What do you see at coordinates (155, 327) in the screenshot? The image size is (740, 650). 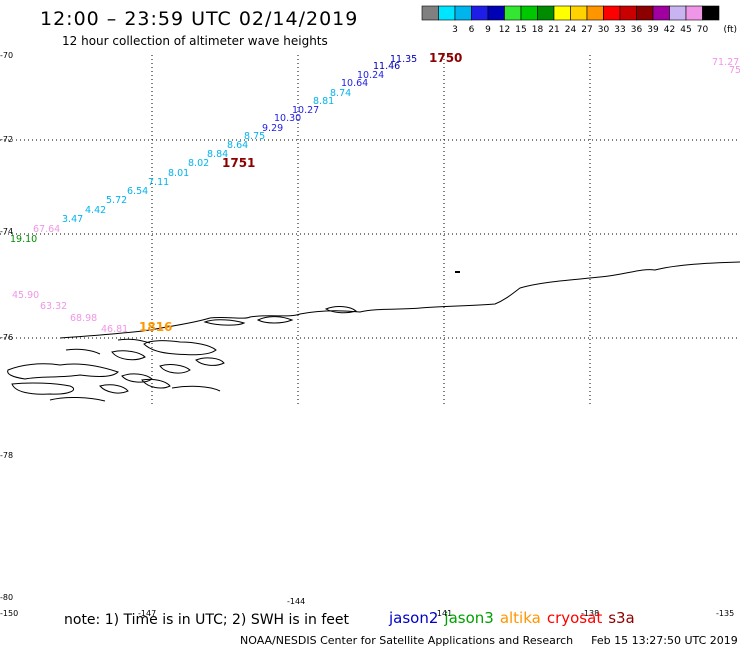 I see `pass-time-label: 1816` at bounding box center [155, 327].